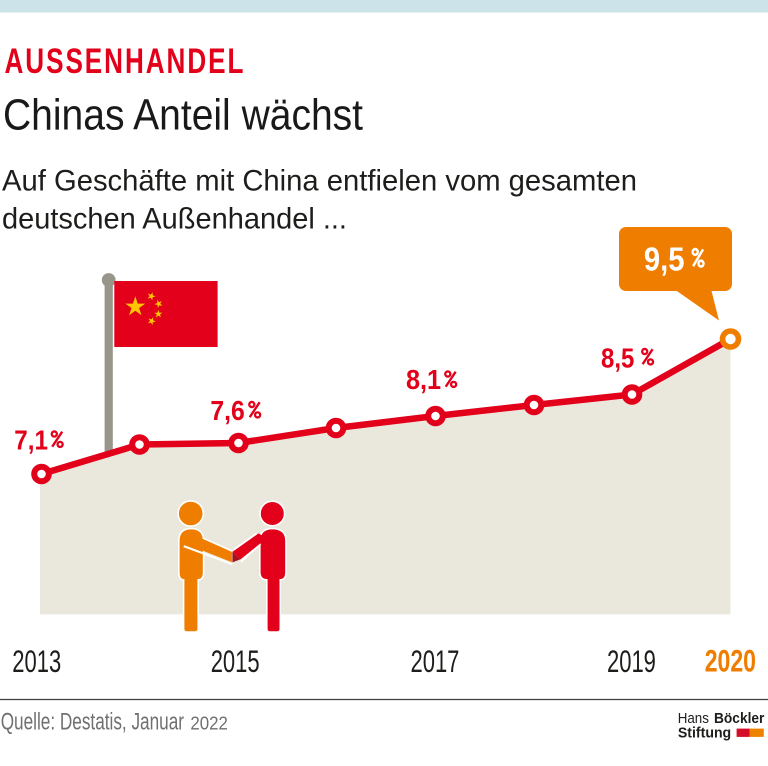 Image resolution: width=768 pixels, height=766 pixels. I want to click on svg-text: Quelle: Destatis, Januar, so click(92, 721).